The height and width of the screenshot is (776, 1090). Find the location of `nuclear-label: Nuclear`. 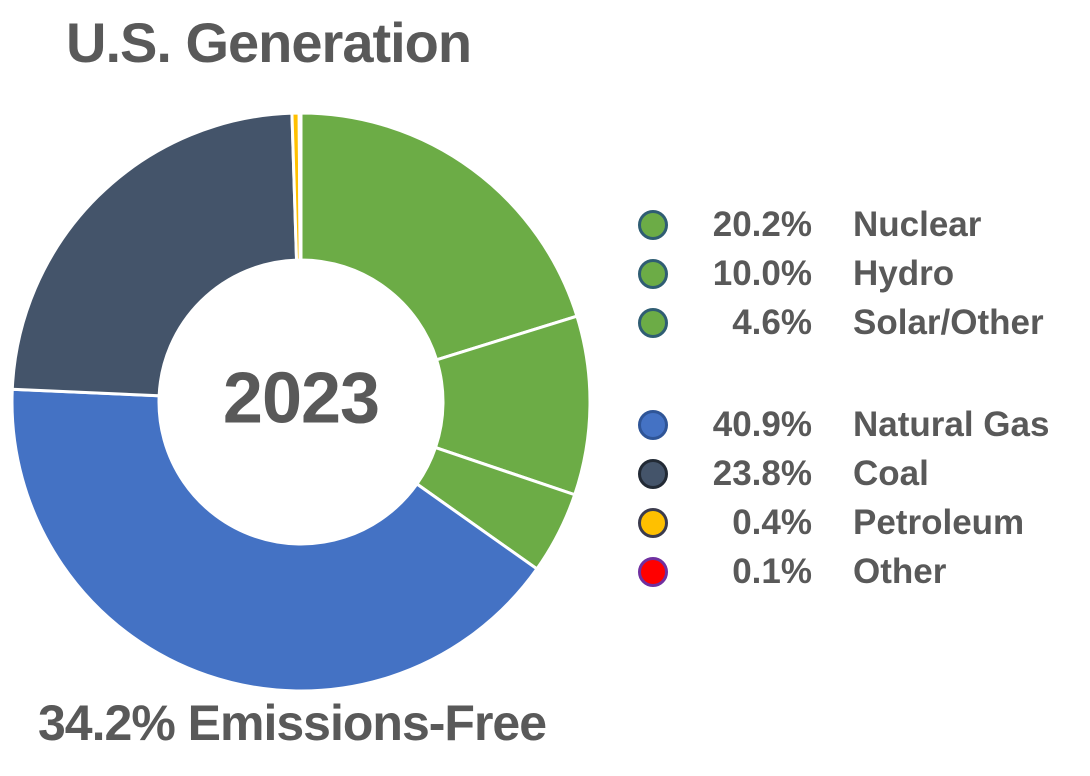

nuclear-label: Nuclear is located at coordinates (917, 224).